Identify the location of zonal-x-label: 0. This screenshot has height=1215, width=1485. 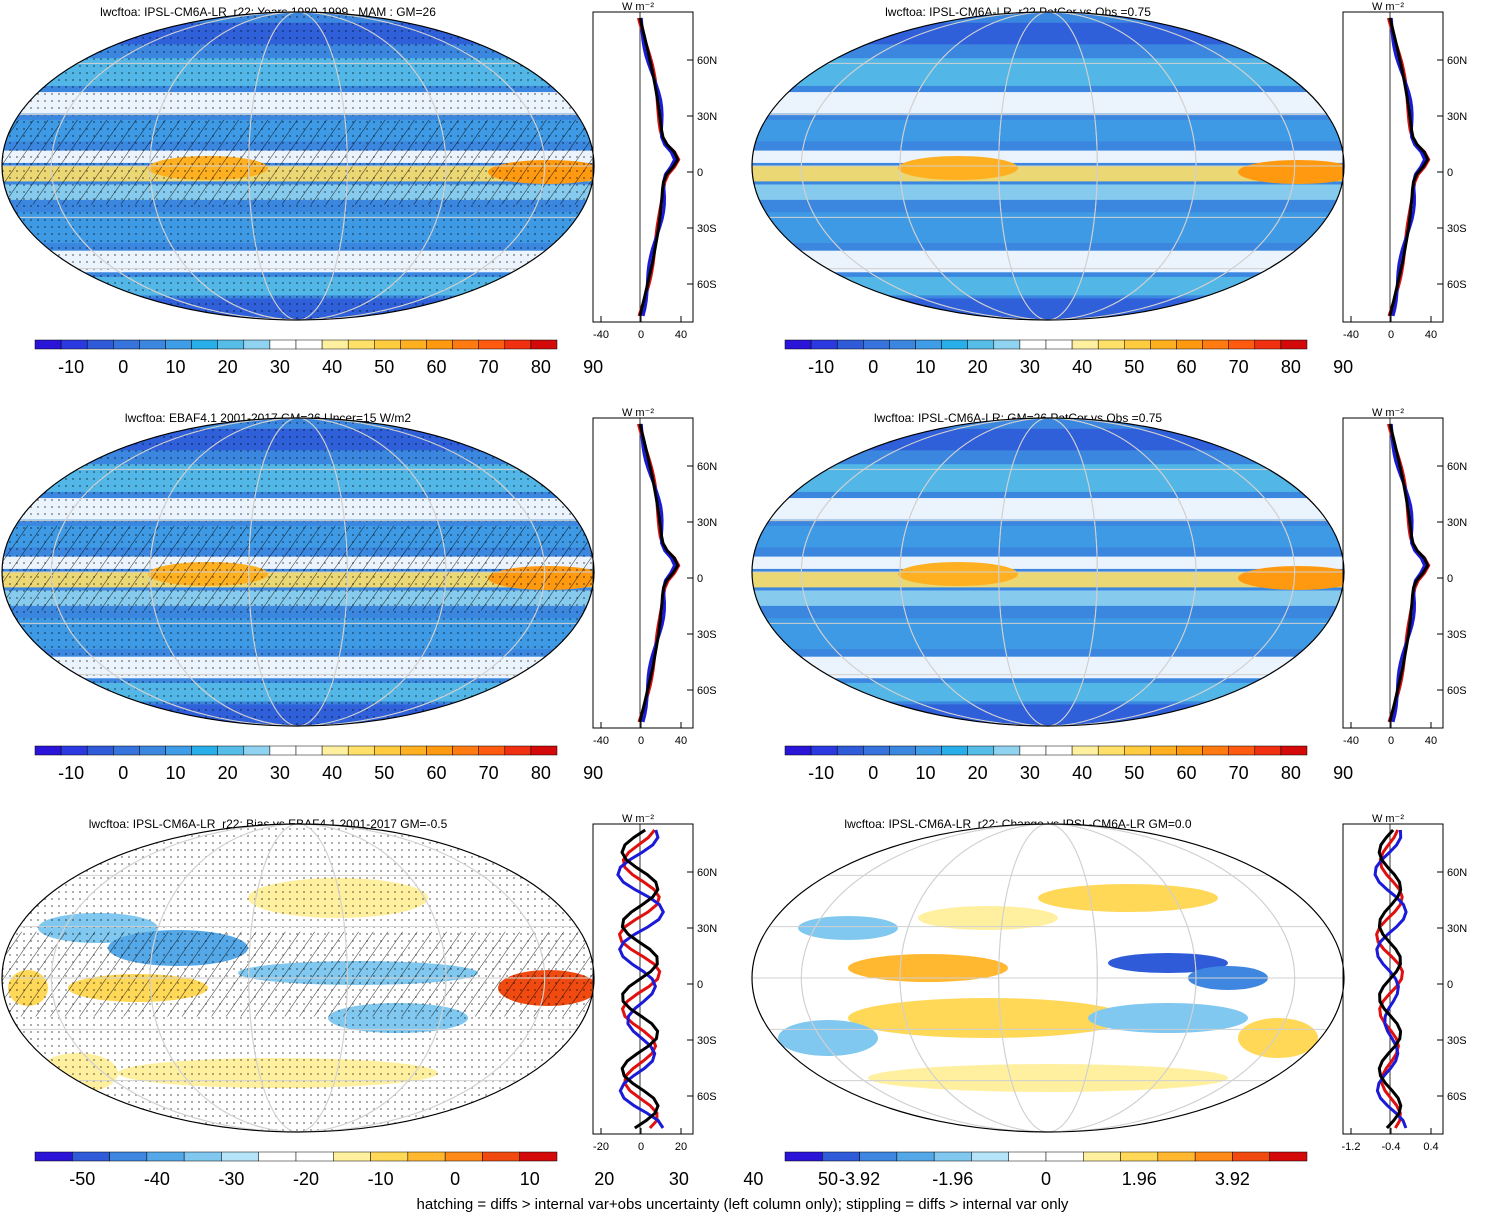
(641, 1147).